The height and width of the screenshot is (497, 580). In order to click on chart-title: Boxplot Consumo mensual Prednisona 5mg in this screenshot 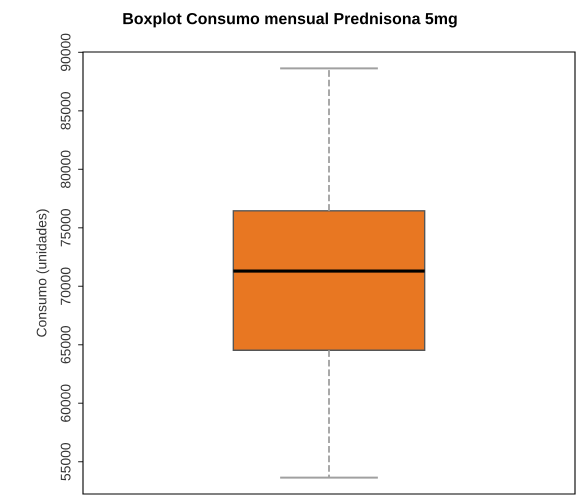, I will do `click(290, 20)`.